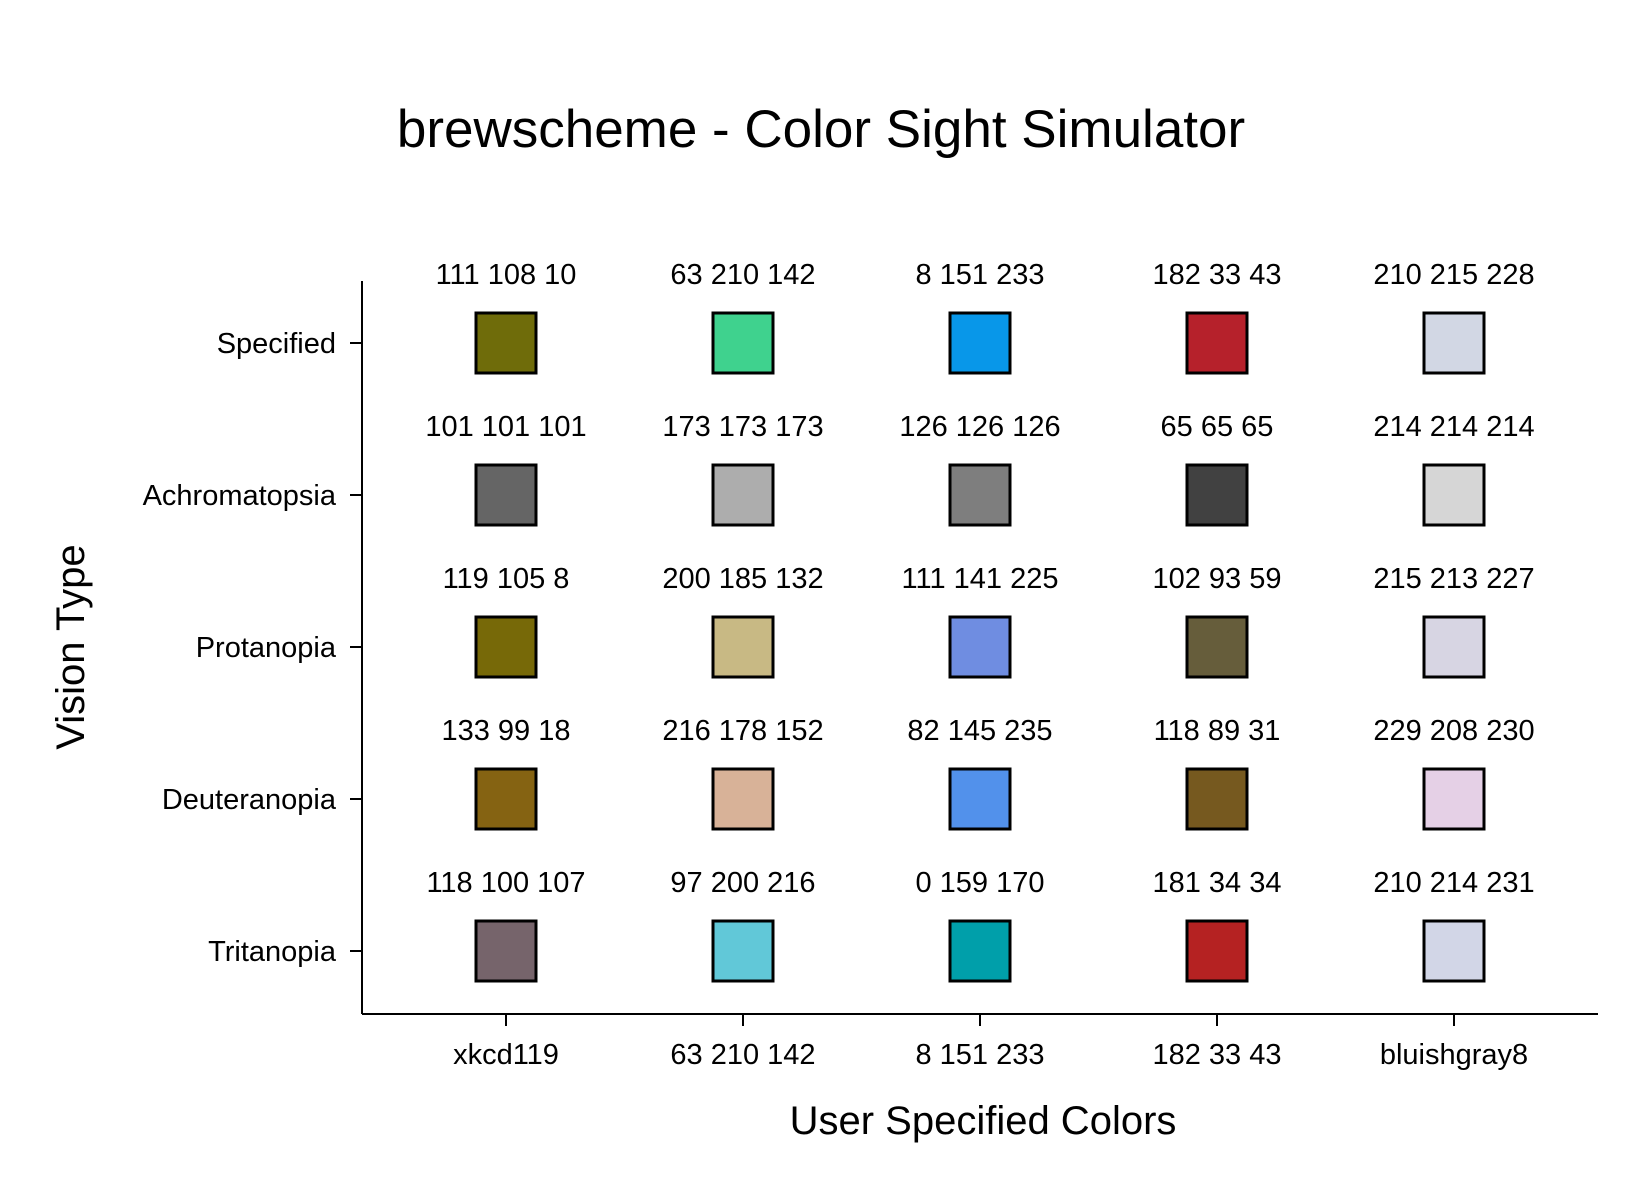 The height and width of the screenshot is (1194, 1642). I want to click on rgb-value-label: 210 215 228, so click(1453, 275).